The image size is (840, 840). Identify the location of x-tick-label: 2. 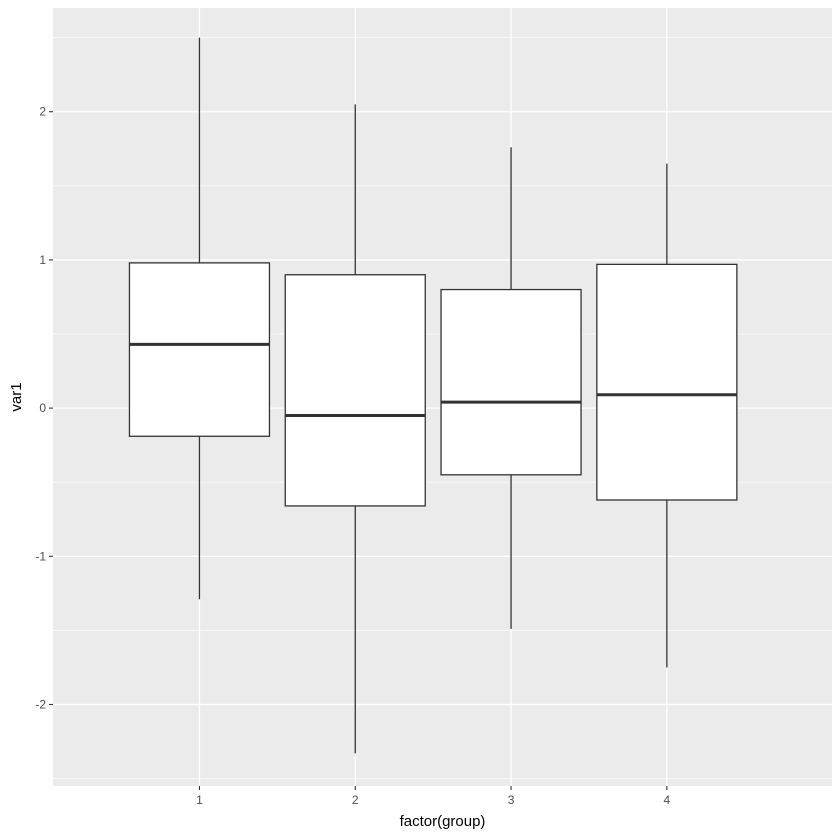
(355, 800).